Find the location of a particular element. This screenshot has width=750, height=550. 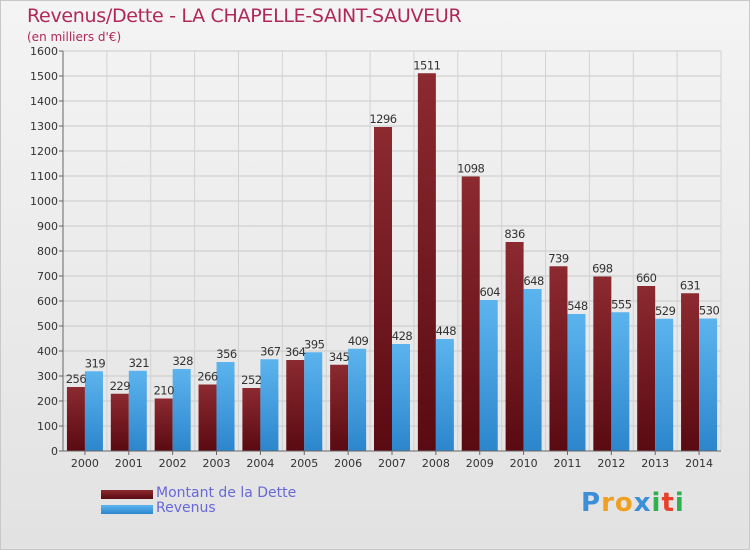

x-tick-label: 2006 is located at coordinates (348, 463).